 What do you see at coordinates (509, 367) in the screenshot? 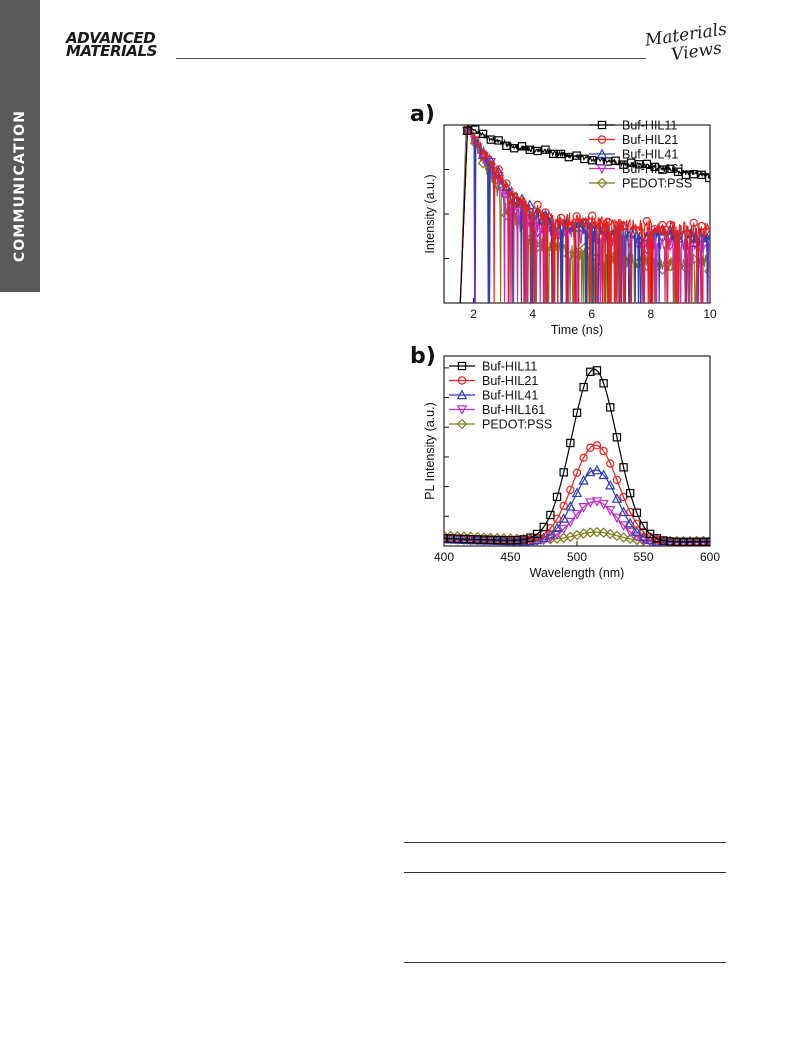
I see `legend-label: Buf-HIL11` at bounding box center [509, 367].